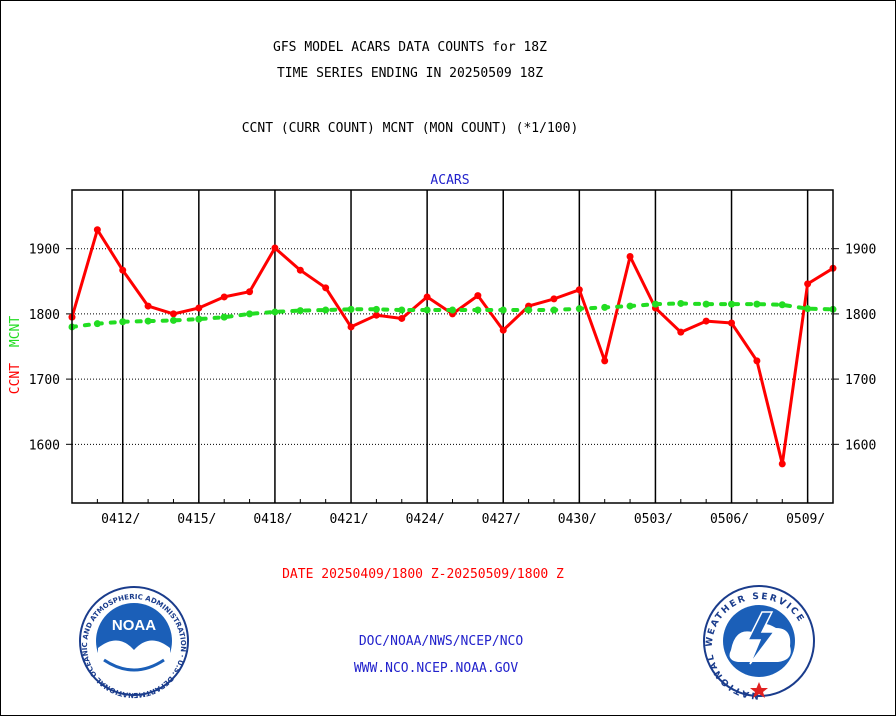  I want to click on panel-title: ACARS, so click(449, 180).